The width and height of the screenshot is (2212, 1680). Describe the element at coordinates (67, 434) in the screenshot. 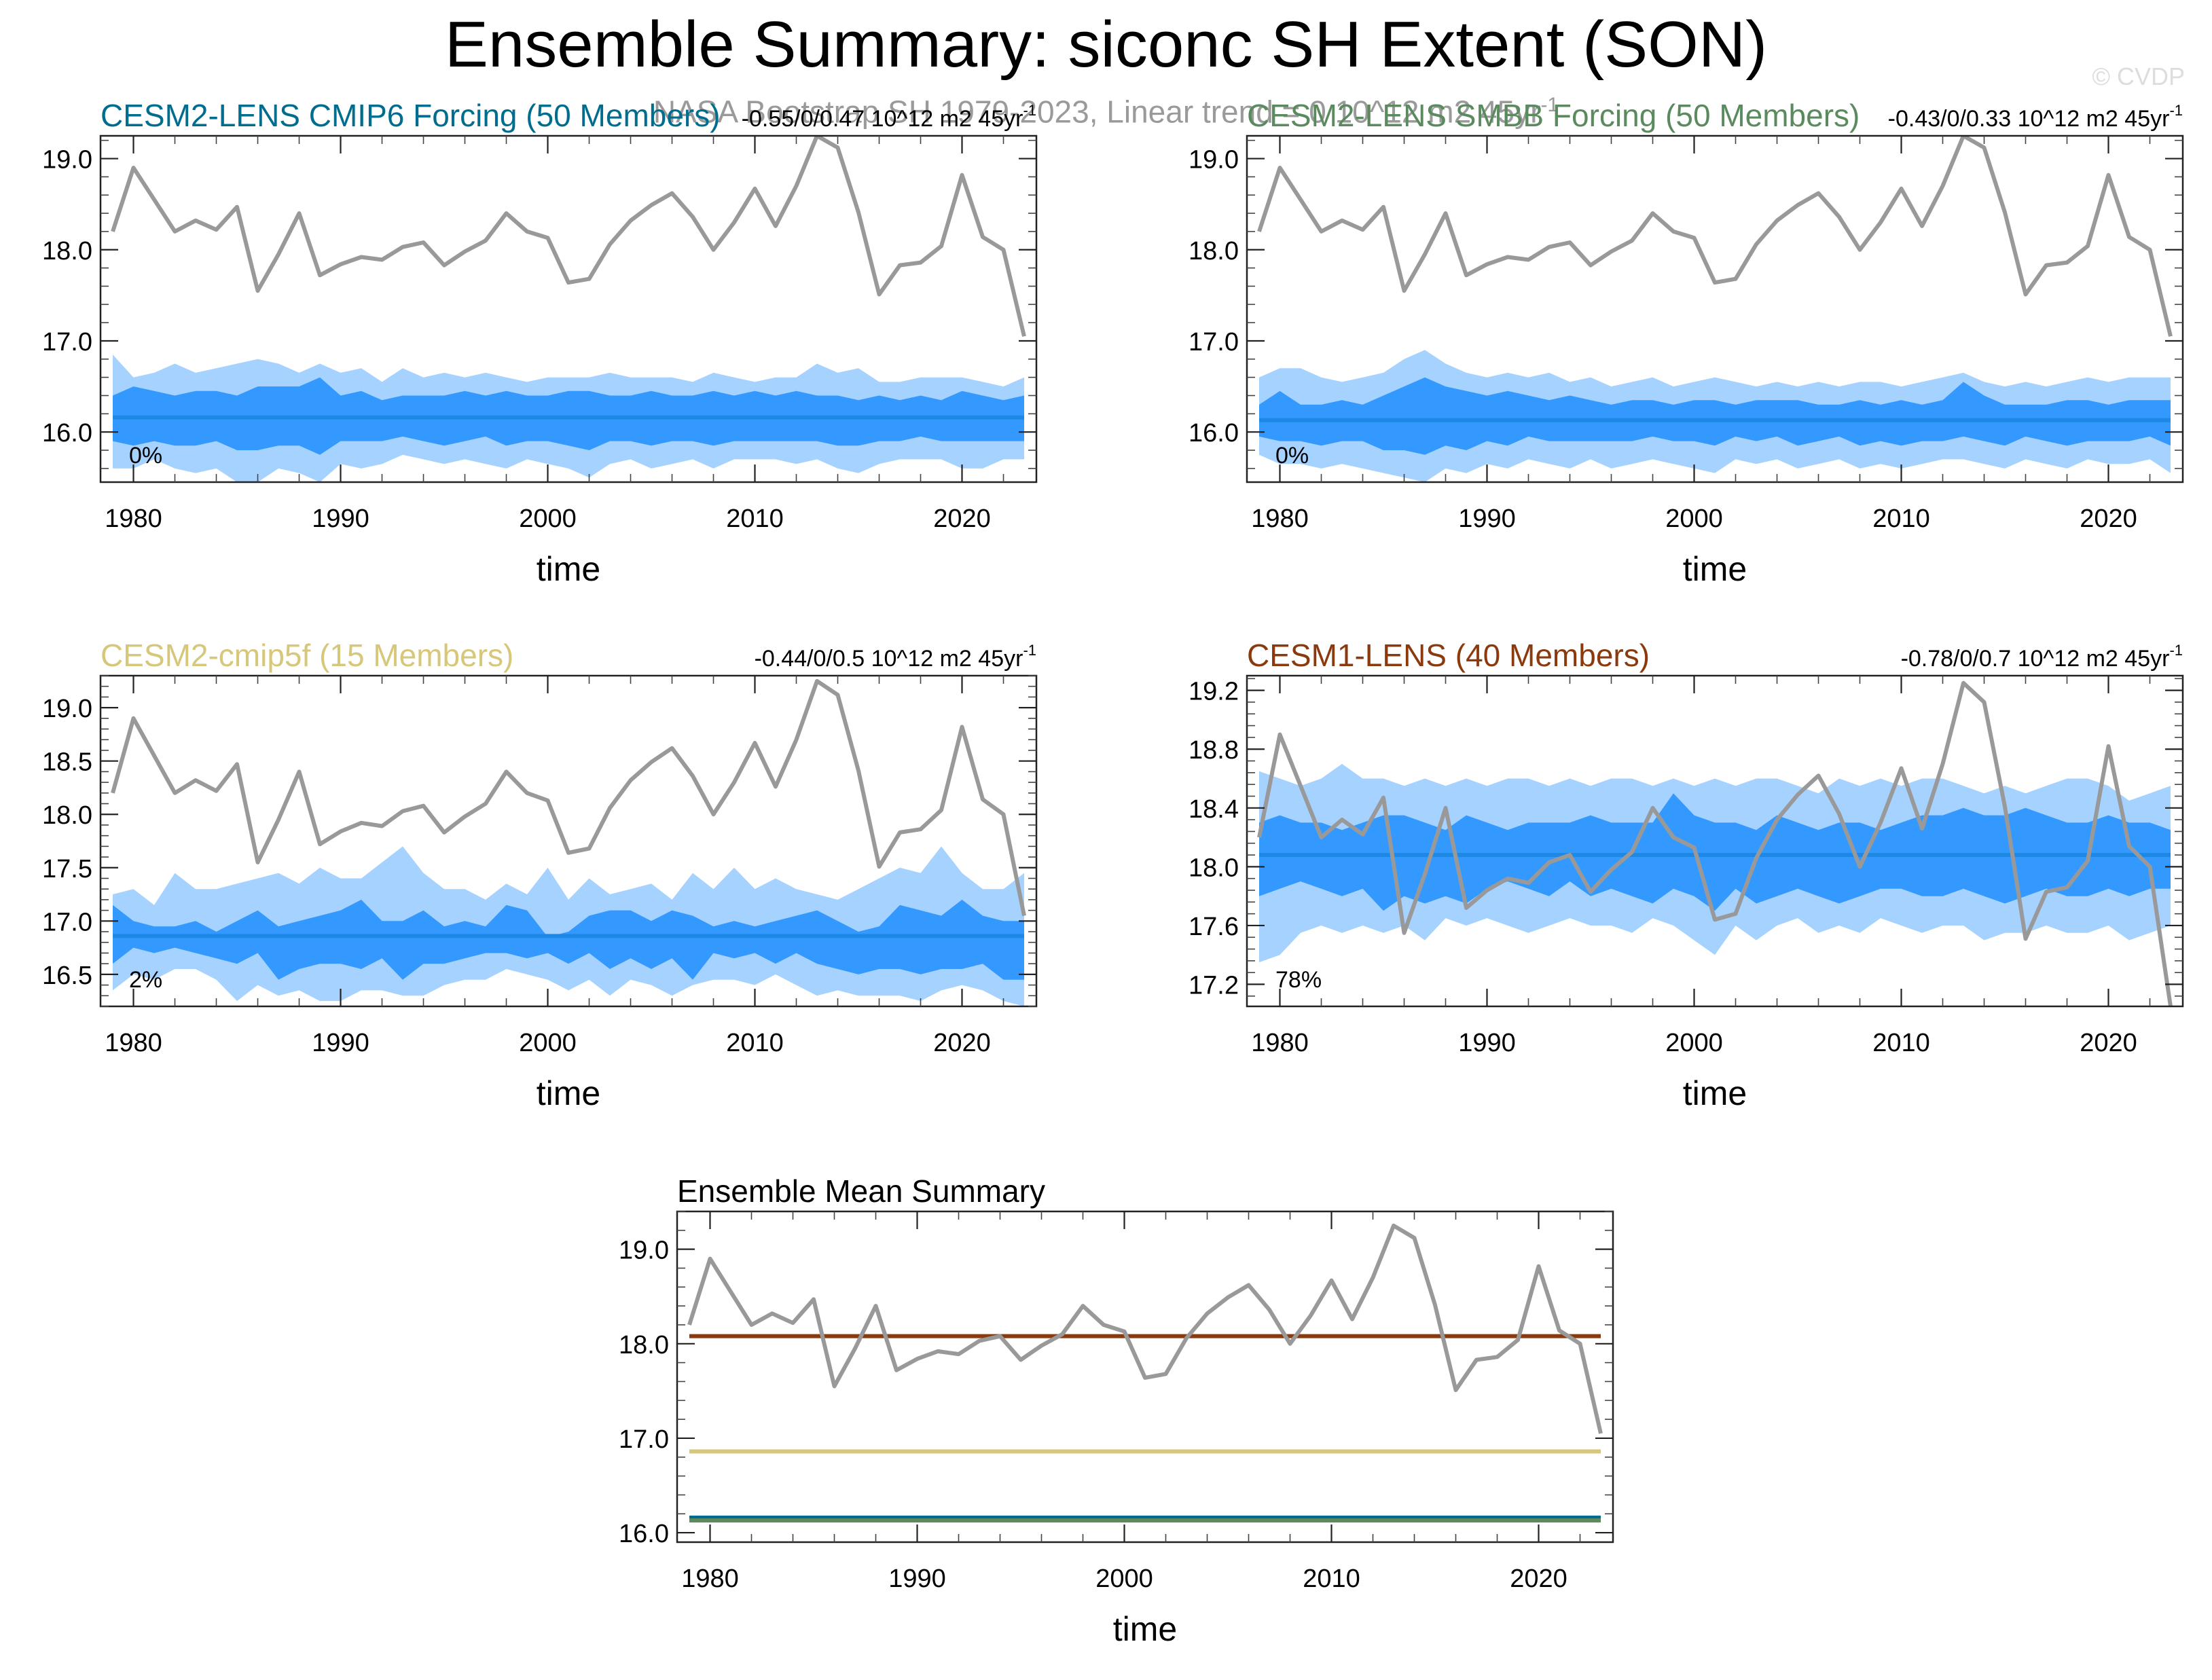

I see `ytick-label-cmip6: 16.0` at that location.